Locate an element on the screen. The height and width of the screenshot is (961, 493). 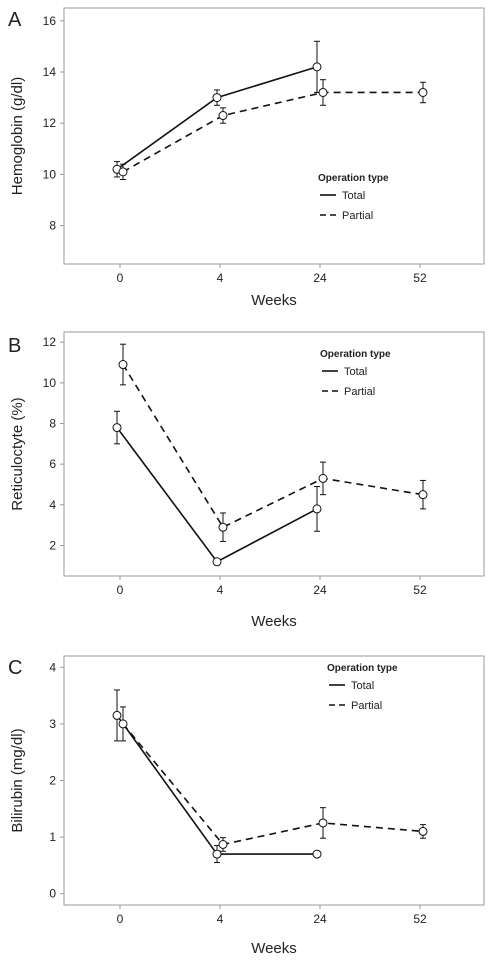
y-tick-label: 6 is located at coordinates (52, 464).